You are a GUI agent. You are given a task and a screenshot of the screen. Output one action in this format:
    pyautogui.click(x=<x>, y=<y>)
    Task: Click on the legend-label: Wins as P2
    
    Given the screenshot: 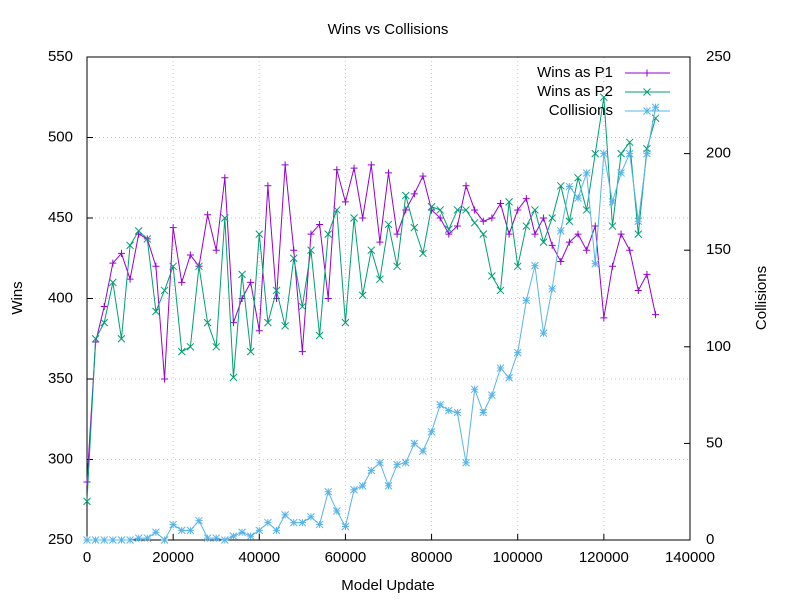 What is the action you would take?
    pyautogui.click(x=575, y=91)
    